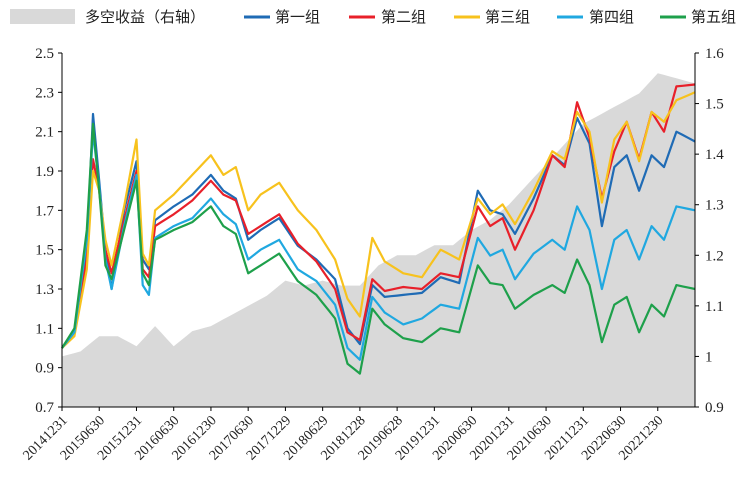 The width and height of the screenshot is (750, 492). Describe the element at coordinates (44, 54) in the screenshot. I see `y-left-tick-label: 2.5` at that location.